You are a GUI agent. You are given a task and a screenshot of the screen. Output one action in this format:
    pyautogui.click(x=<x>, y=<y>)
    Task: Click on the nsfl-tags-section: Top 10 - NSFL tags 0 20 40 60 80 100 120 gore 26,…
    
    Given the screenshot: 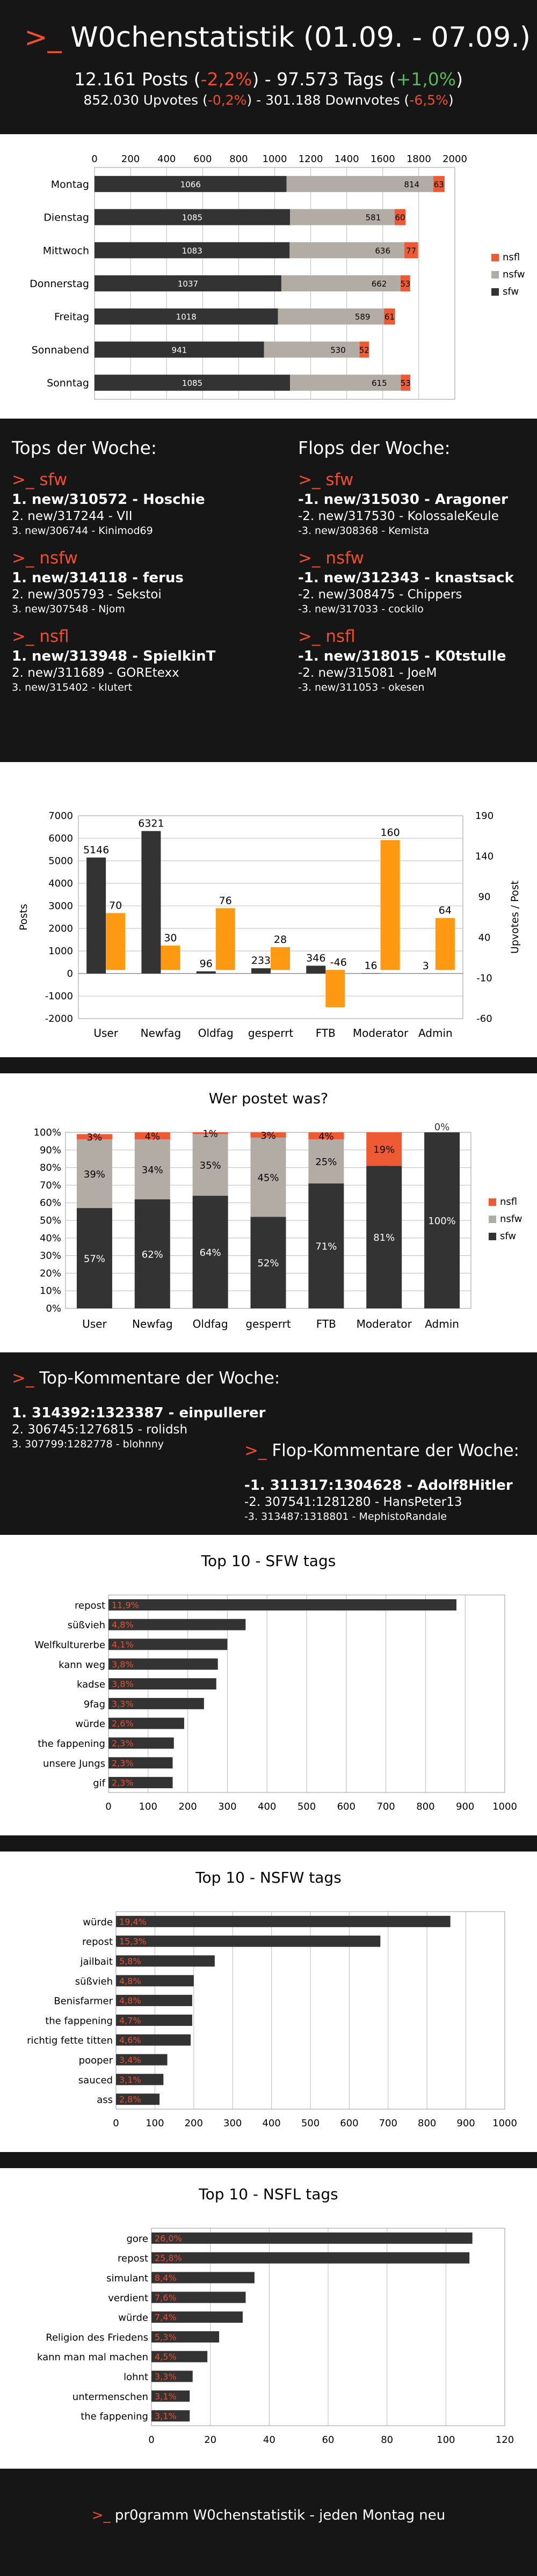 What is the action you would take?
    pyautogui.click(x=268, y=2318)
    